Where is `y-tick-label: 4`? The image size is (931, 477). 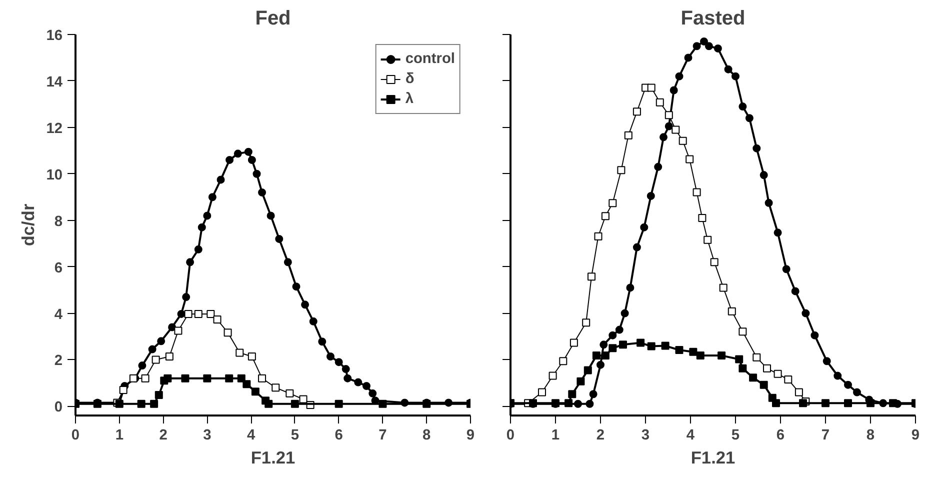 y-tick-label: 4 is located at coordinates (59, 314).